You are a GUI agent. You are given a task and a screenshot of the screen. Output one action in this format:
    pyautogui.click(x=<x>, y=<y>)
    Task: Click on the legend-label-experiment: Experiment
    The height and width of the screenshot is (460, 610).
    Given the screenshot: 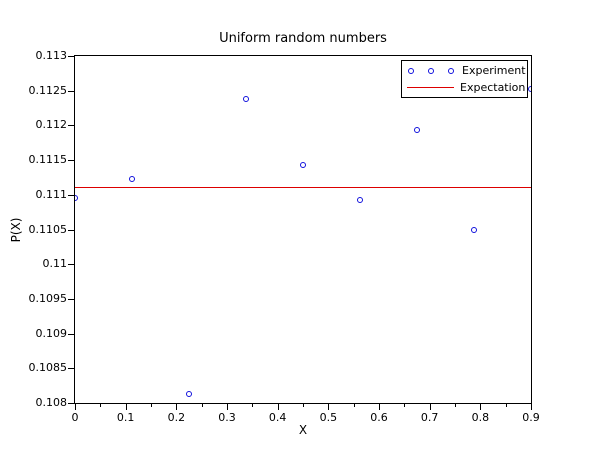 What is the action you would take?
    pyautogui.click(x=494, y=70)
    